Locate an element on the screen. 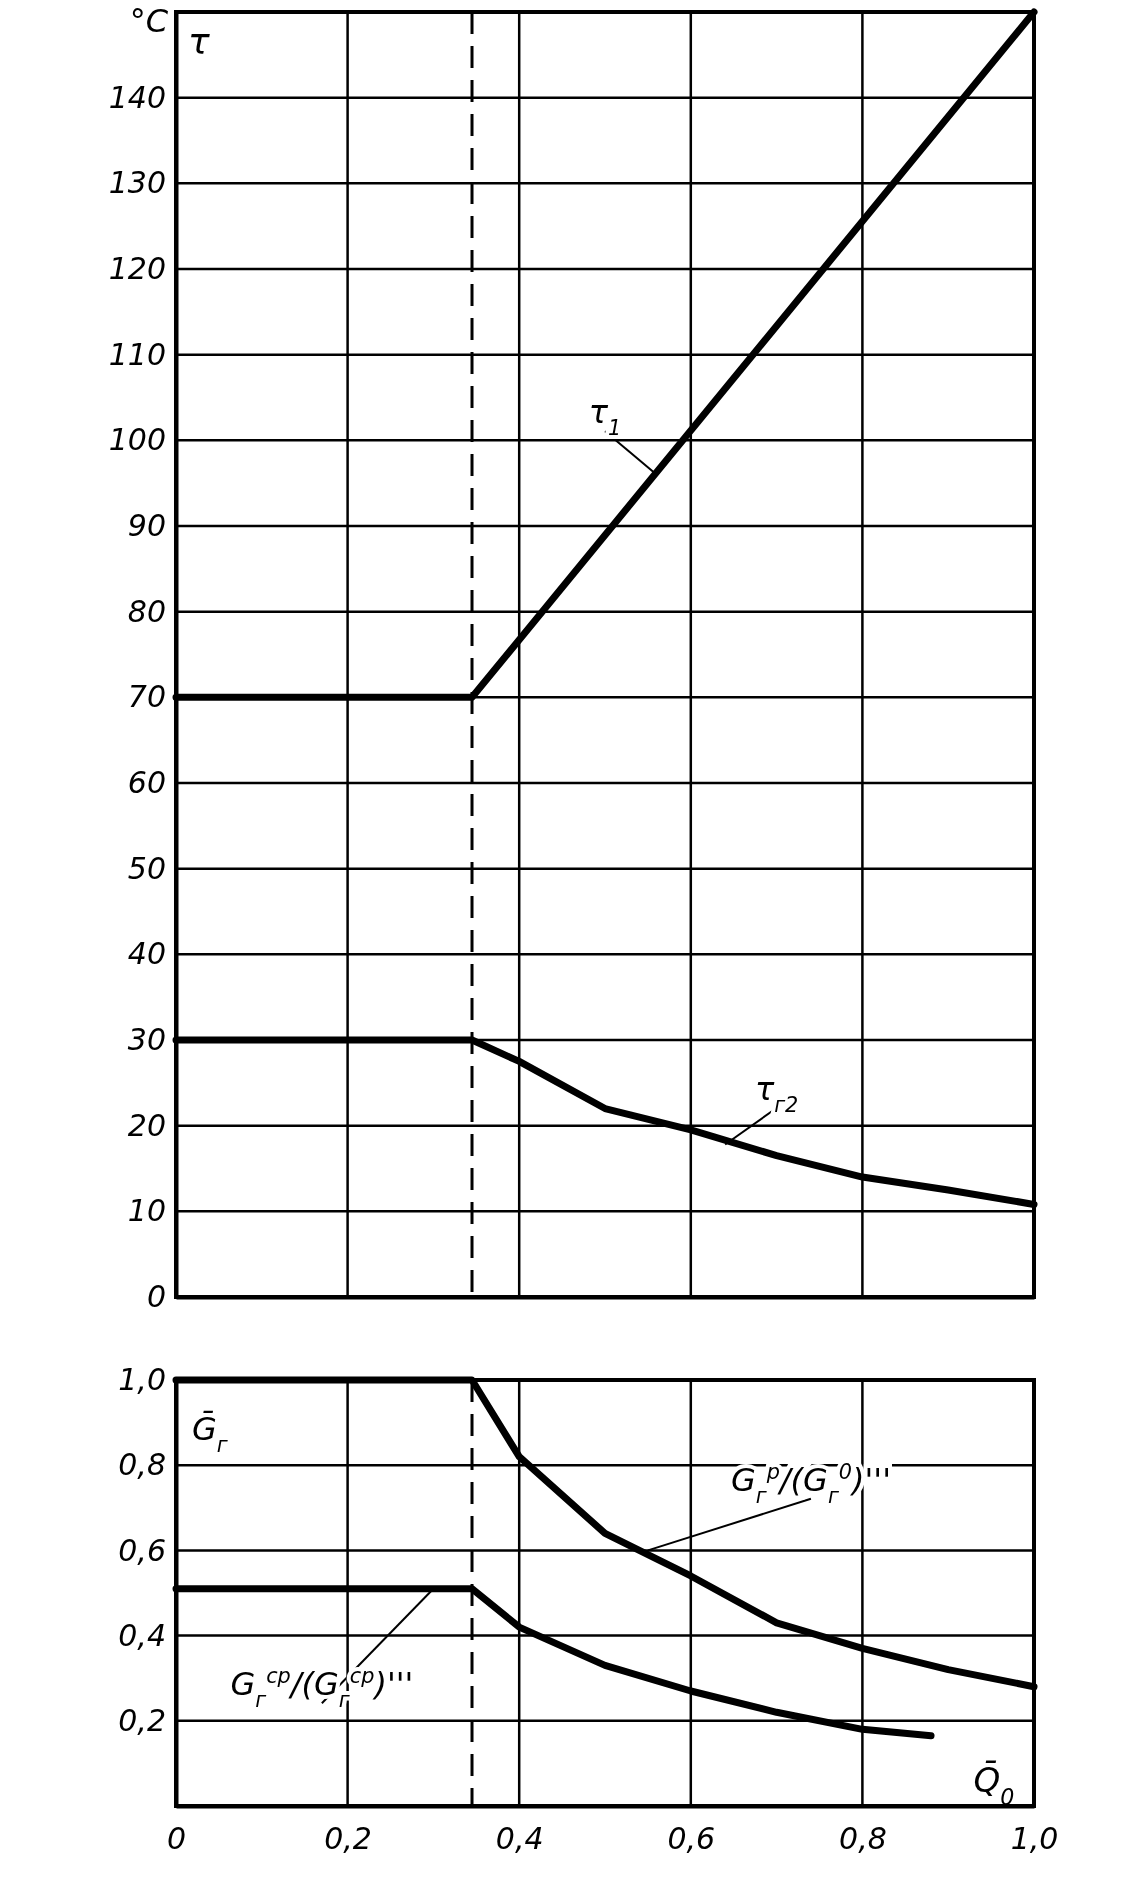 The width and height of the screenshot is (1128, 1880). y-tick-label: 0,6 is located at coordinates (142, 1550).